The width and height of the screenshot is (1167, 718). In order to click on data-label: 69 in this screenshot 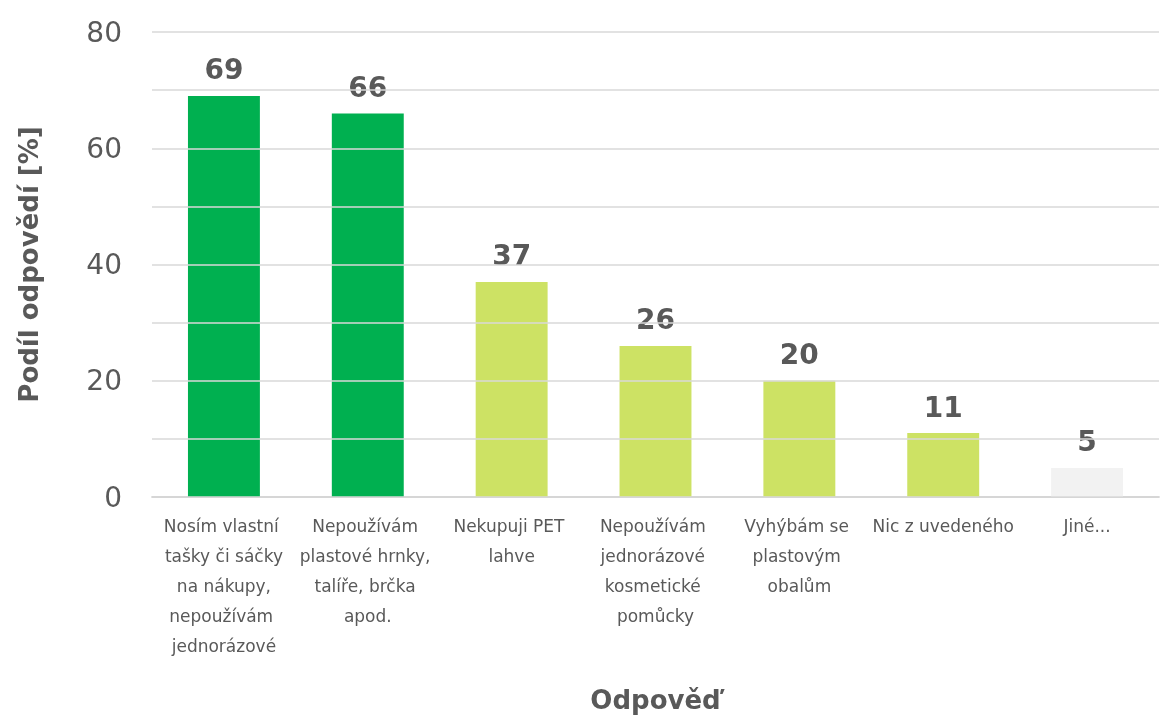, I will do `click(224, 70)`.